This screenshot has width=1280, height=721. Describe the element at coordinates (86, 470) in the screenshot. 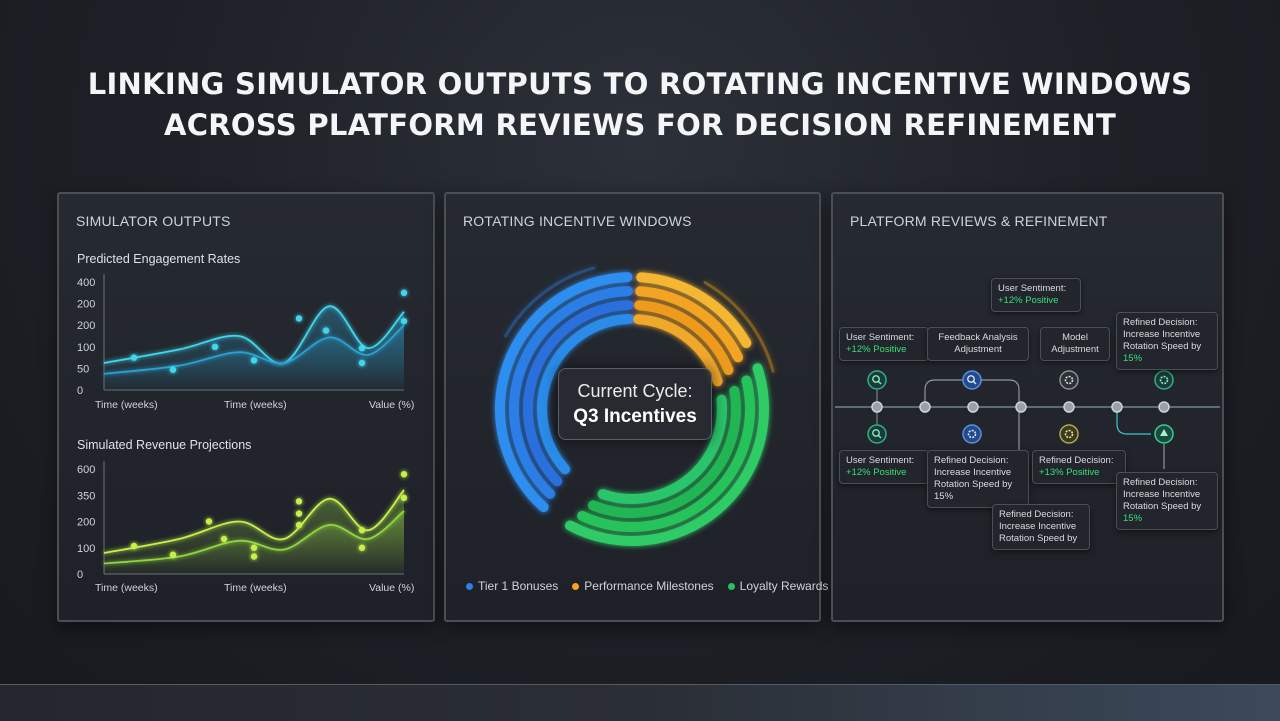

I see `y-tick-label: 600` at that location.